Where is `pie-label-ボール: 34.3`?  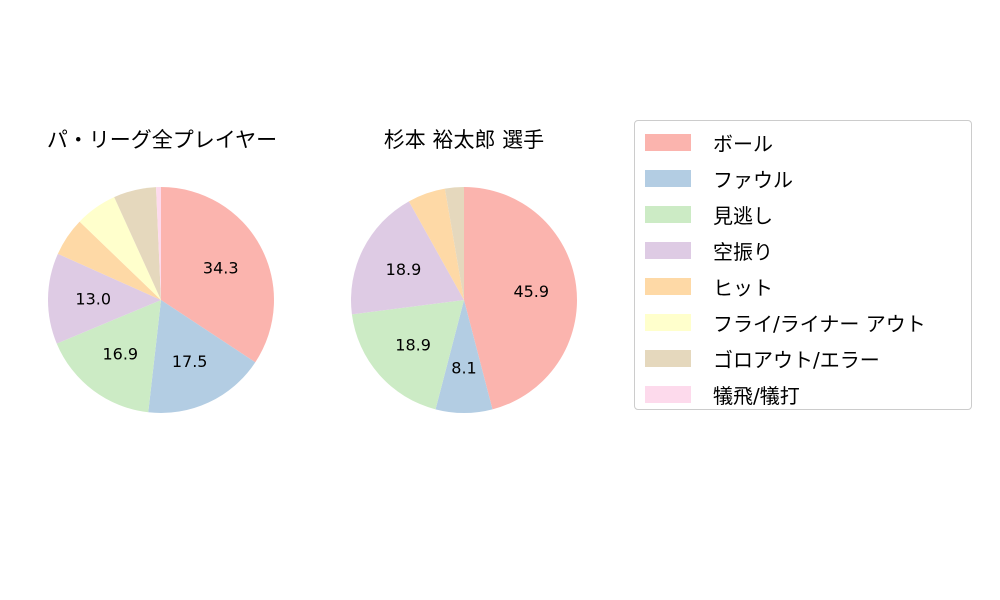 pie-label-ボール: 34.3 is located at coordinates (221, 267).